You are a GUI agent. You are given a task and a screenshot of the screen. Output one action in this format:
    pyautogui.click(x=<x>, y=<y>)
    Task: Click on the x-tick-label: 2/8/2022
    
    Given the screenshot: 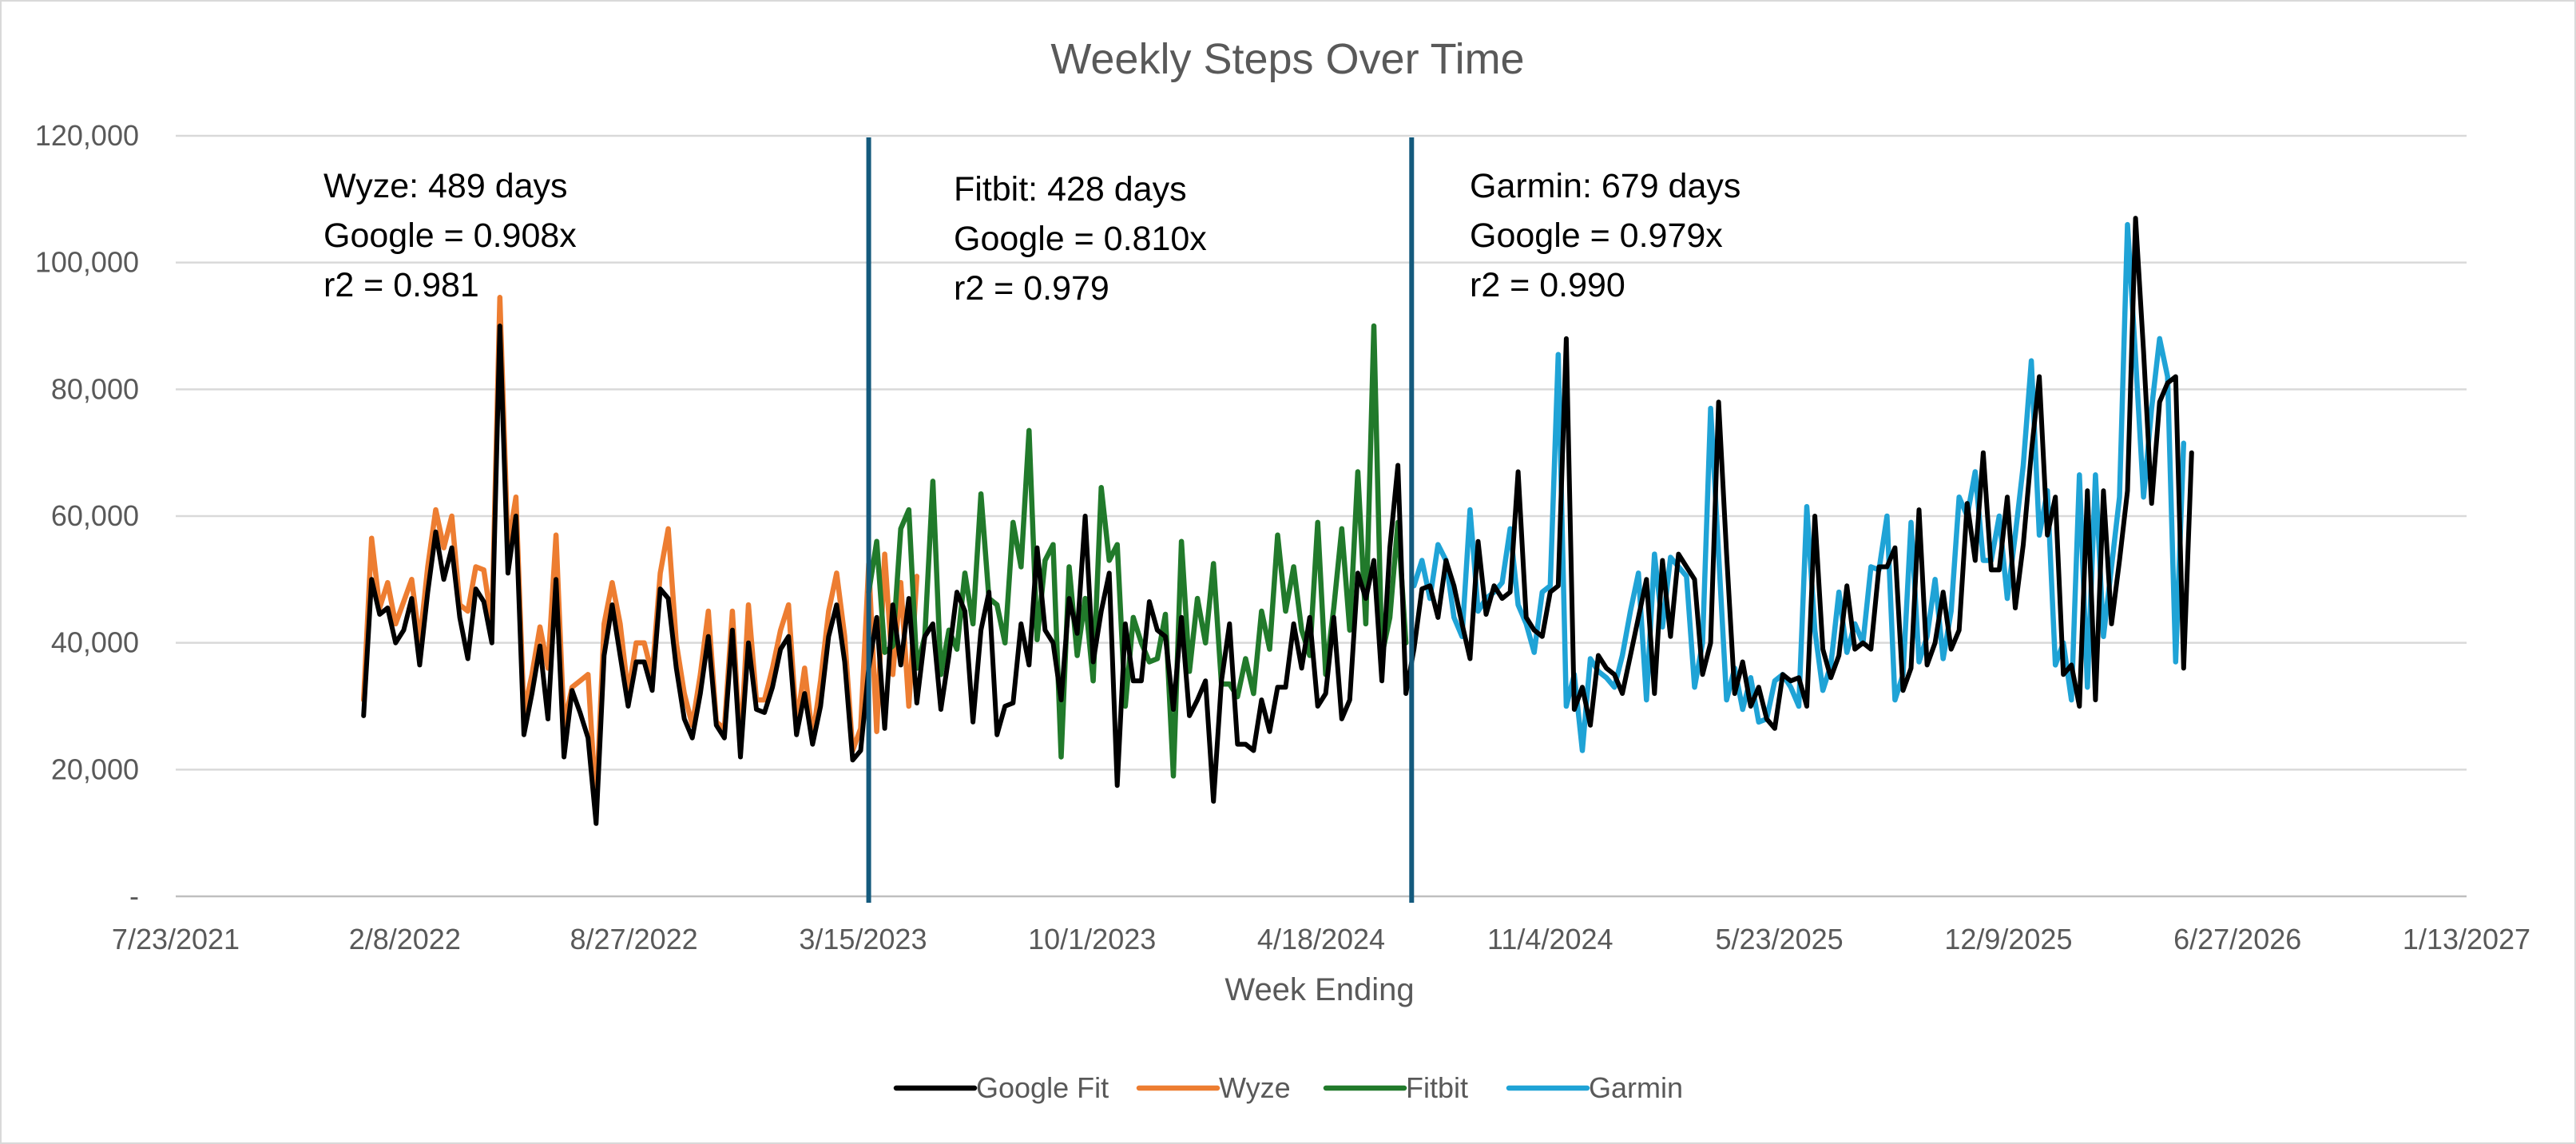 What is the action you would take?
    pyautogui.click(x=405, y=939)
    